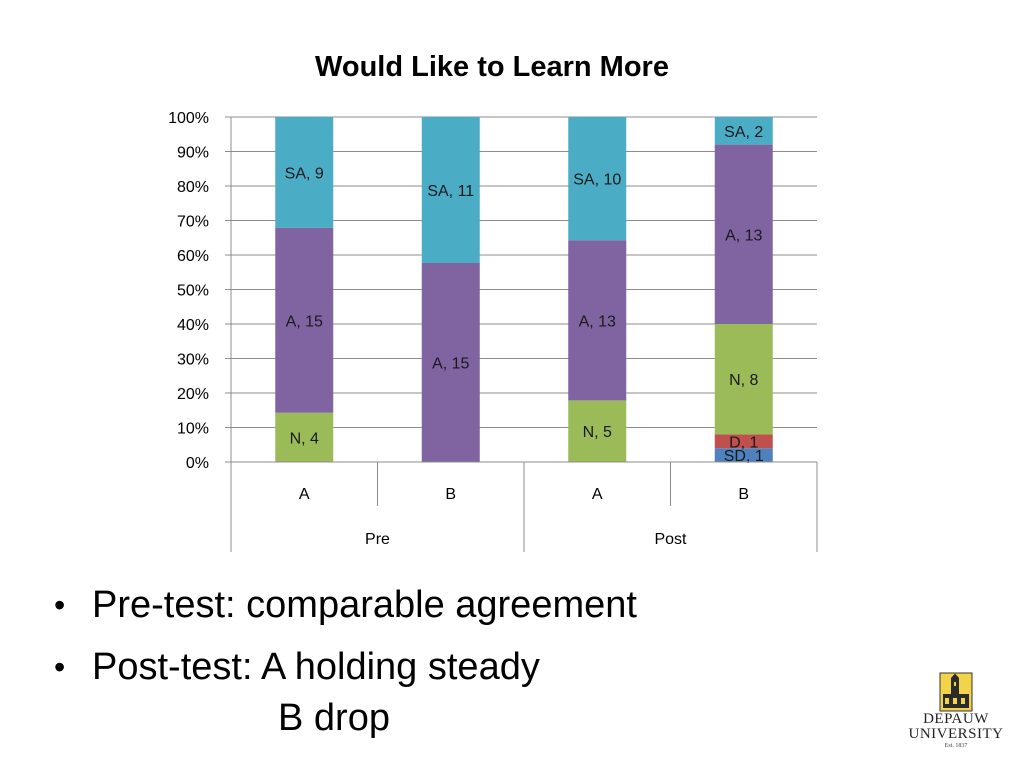  I want to click on bar-segment-sd, so click(743, 455).